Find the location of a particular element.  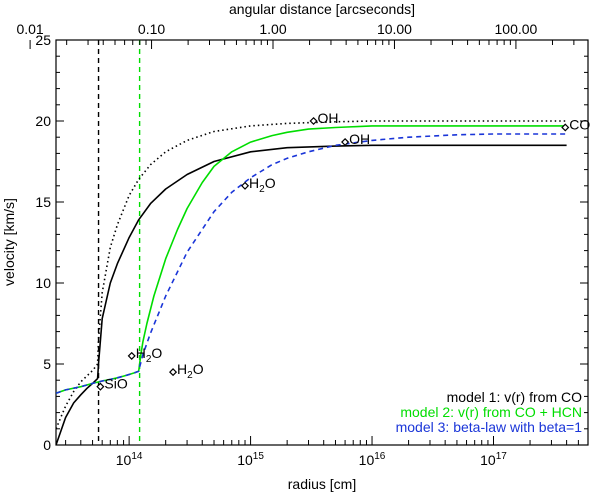

top-tick-label: 0.01 is located at coordinates (29, 29).